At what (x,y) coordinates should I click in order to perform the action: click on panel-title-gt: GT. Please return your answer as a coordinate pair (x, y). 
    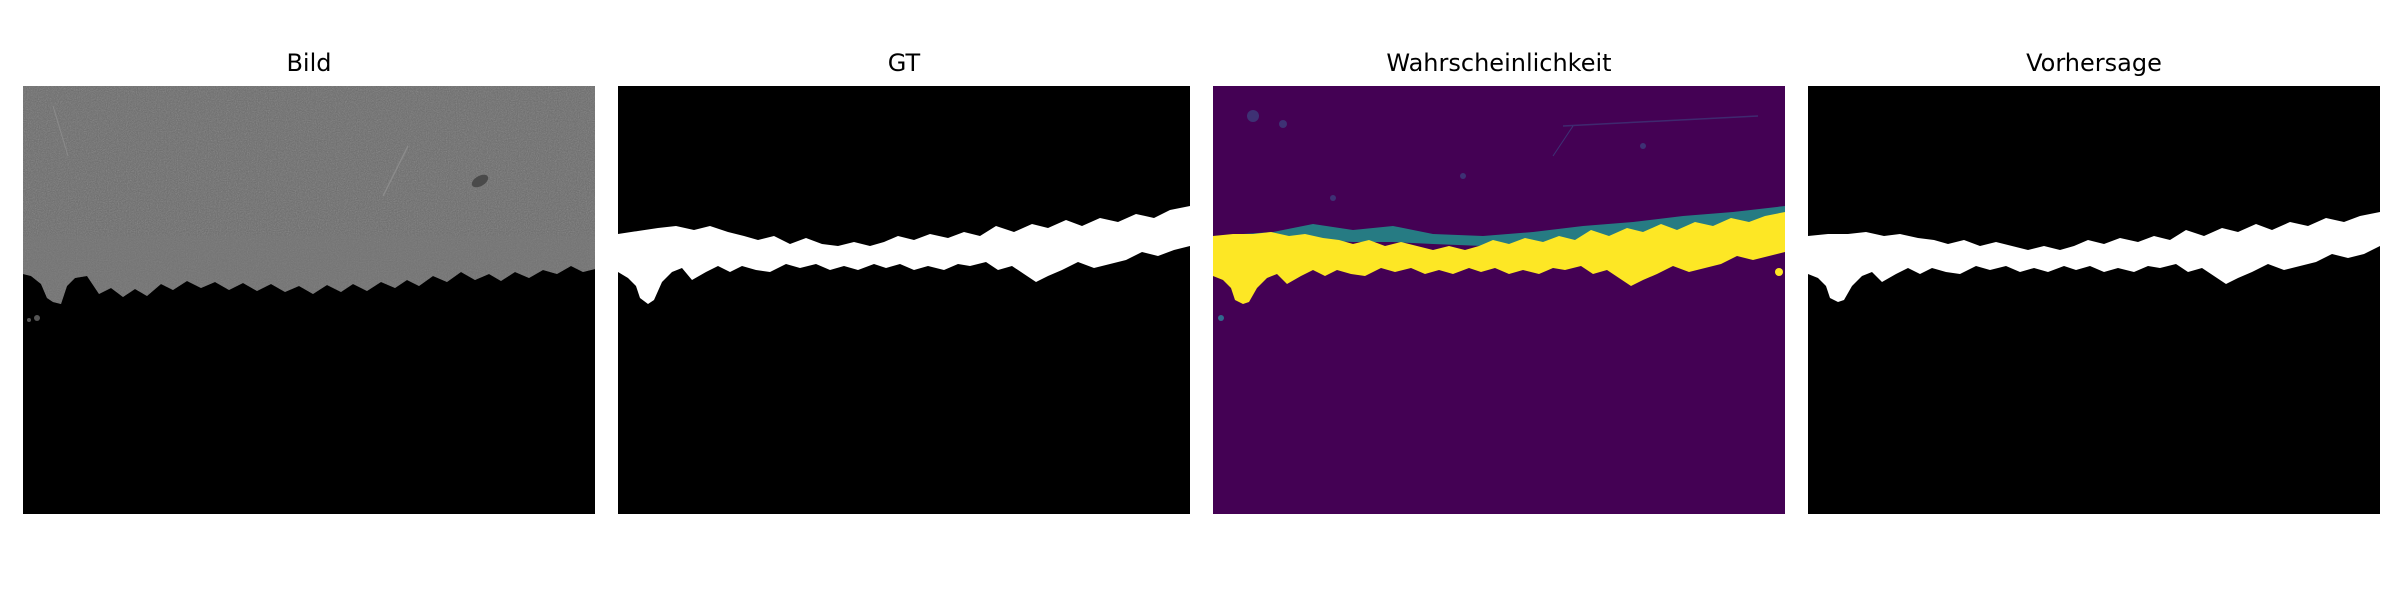
    Looking at the image, I should click on (904, 63).